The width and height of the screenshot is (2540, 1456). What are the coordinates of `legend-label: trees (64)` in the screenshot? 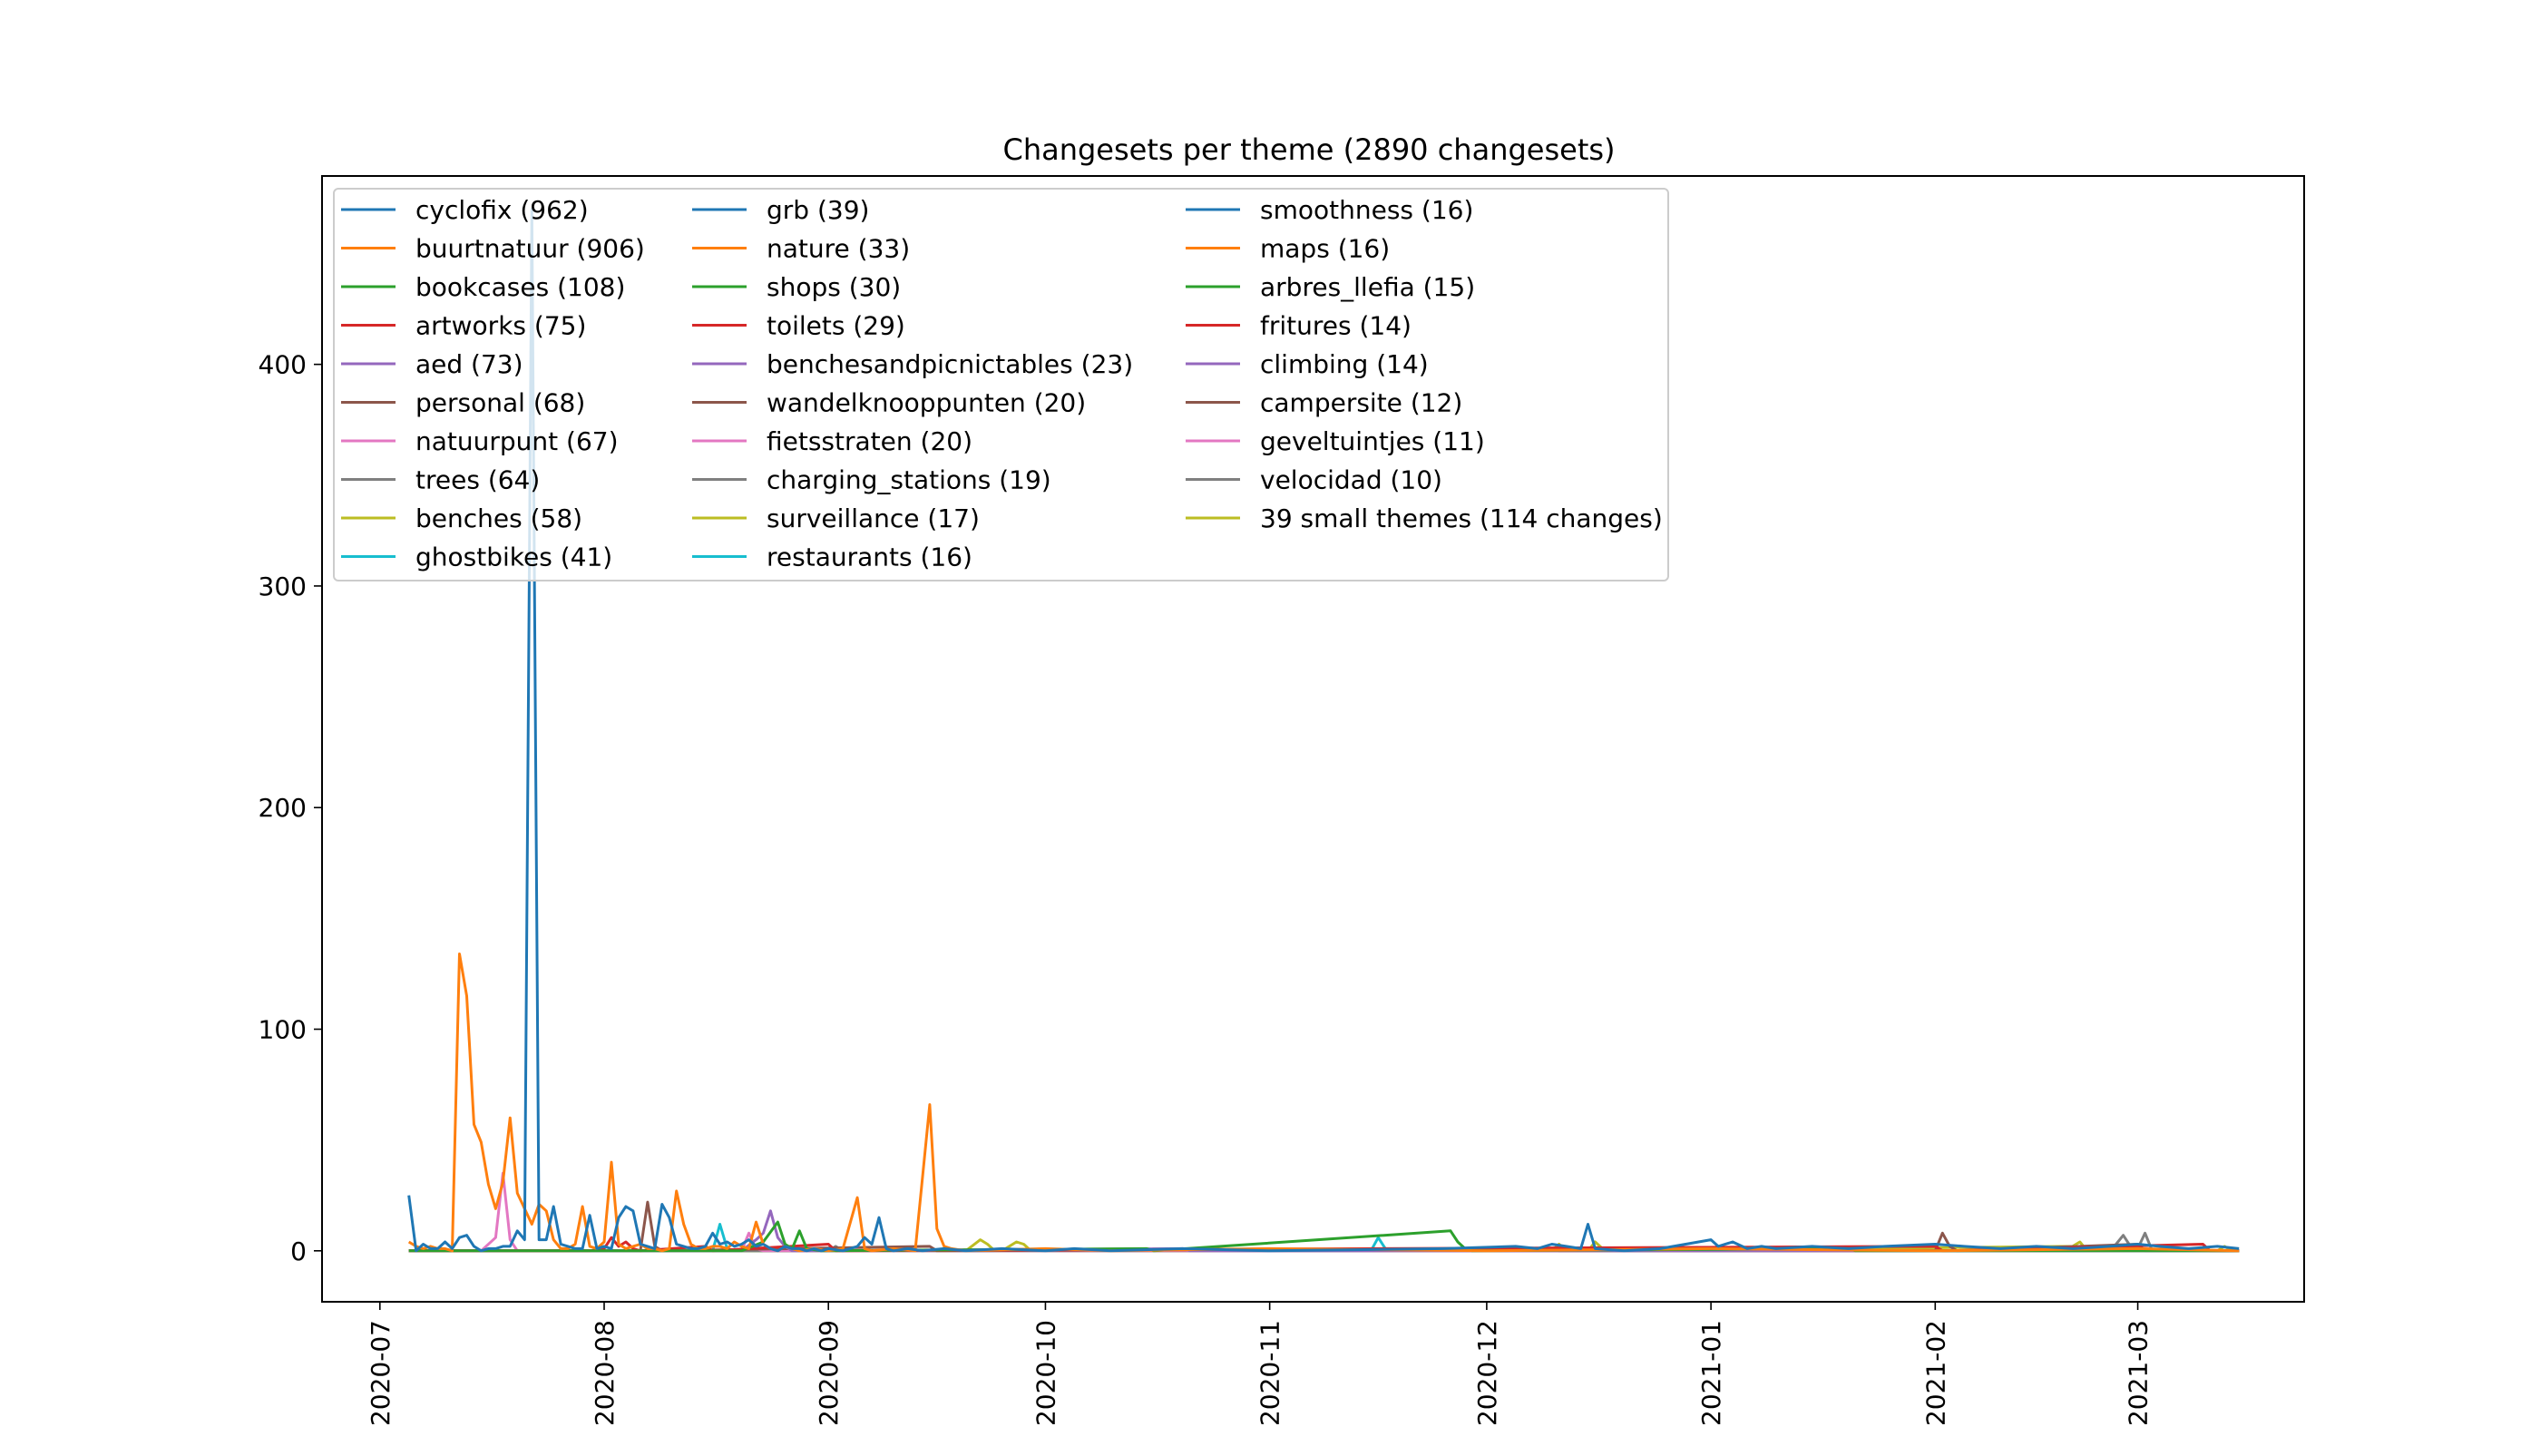 It's located at (477, 480).